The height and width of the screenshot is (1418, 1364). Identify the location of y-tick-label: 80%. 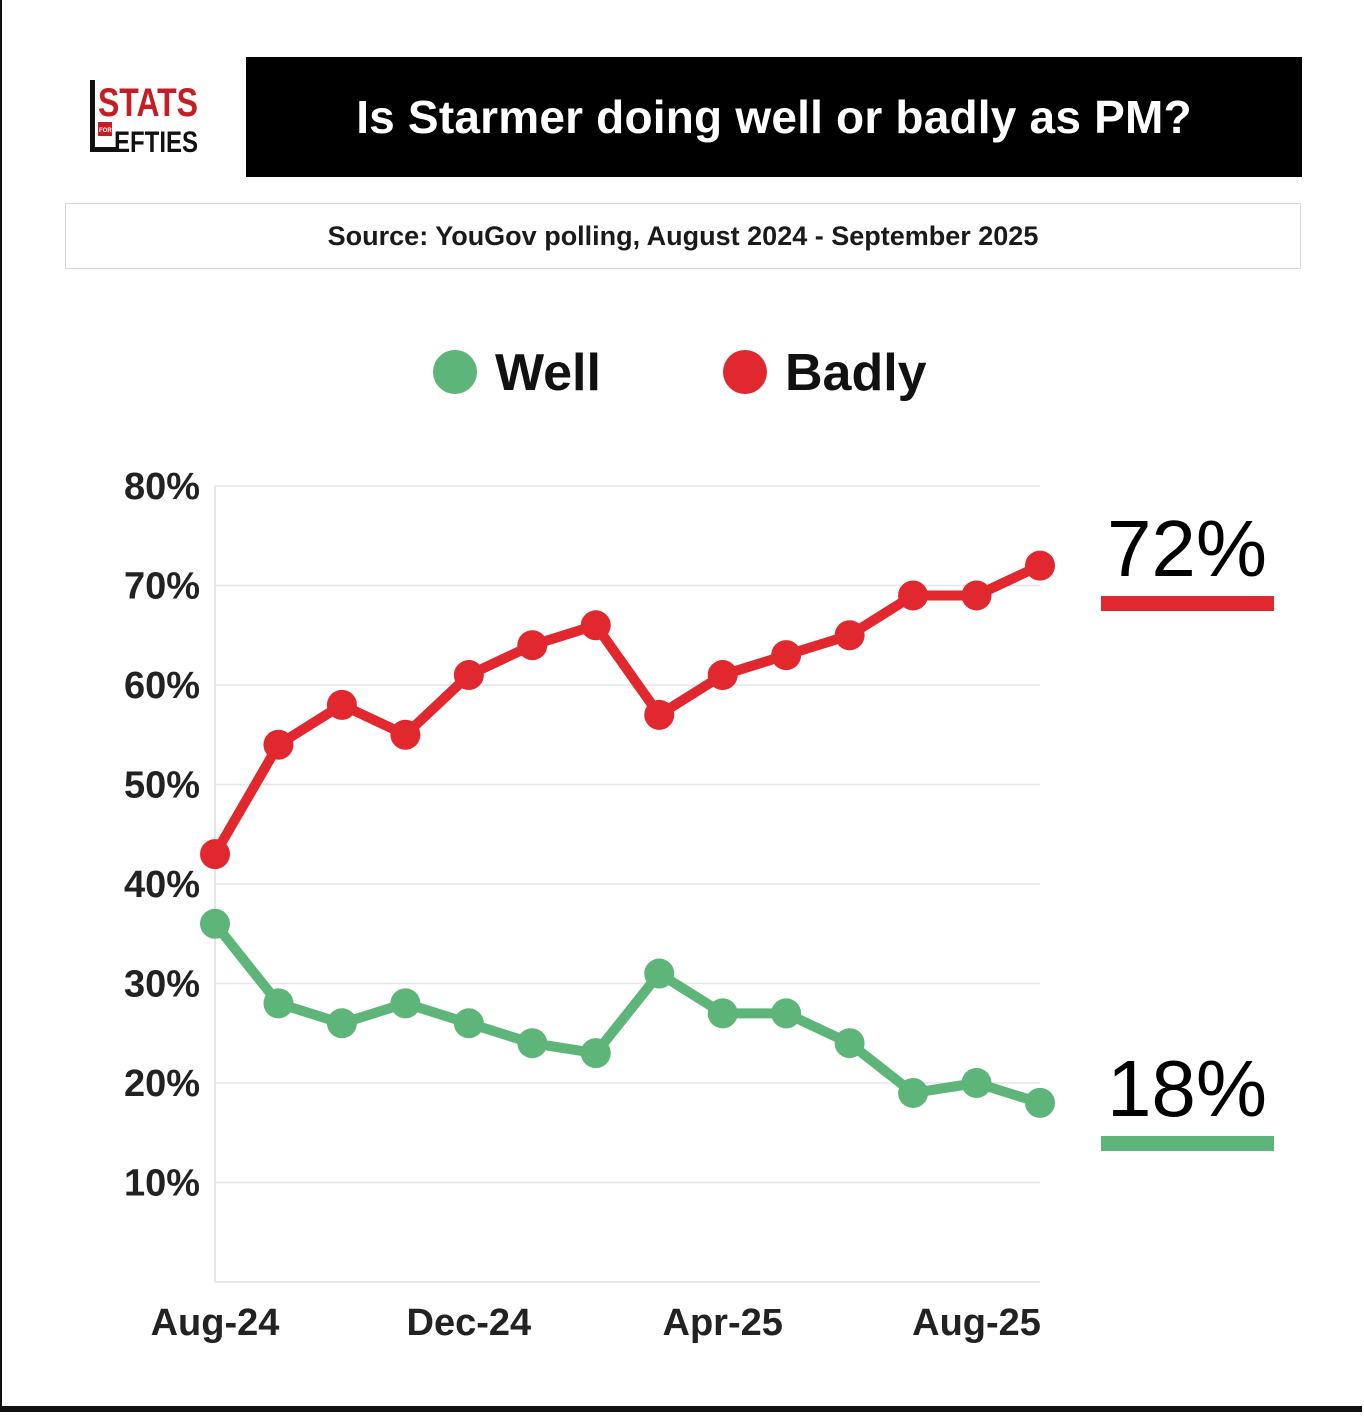
(162, 487).